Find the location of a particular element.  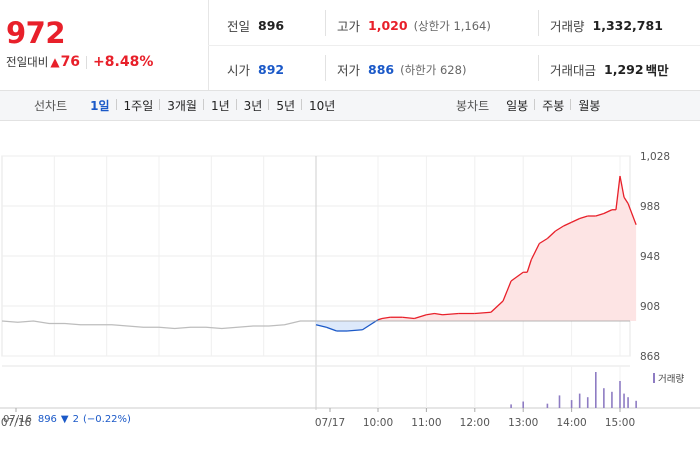

change-label: 전일대비 is located at coordinates (27, 62).